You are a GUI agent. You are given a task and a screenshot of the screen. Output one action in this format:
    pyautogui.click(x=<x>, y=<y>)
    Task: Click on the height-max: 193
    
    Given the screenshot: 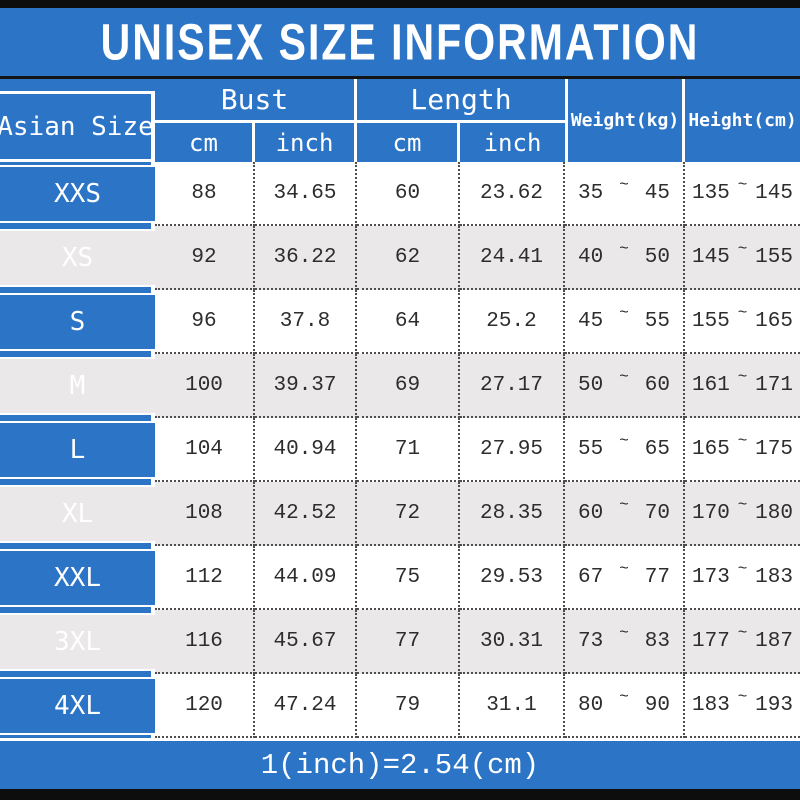 What is the action you would take?
    pyautogui.click(x=774, y=705)
    